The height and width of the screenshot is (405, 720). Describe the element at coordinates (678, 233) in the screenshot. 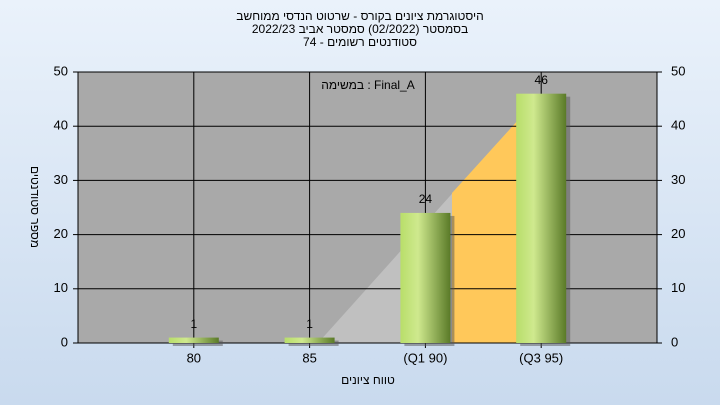

I see `y2-tick-label: 20` at that location.